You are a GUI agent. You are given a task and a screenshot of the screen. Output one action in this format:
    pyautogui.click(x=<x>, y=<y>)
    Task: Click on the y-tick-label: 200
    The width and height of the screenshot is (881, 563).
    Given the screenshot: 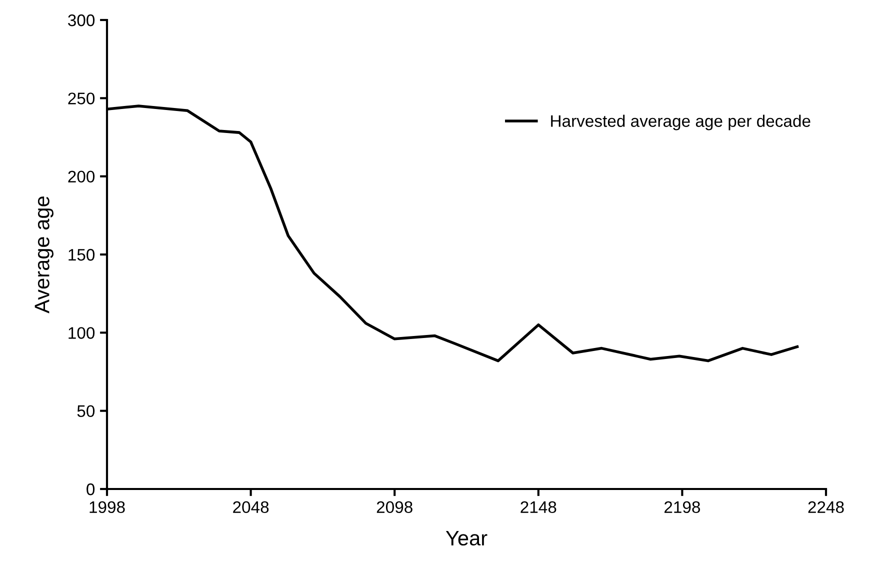 What is the action you would take?
    pyautogui.click(x=81, y=176)
    